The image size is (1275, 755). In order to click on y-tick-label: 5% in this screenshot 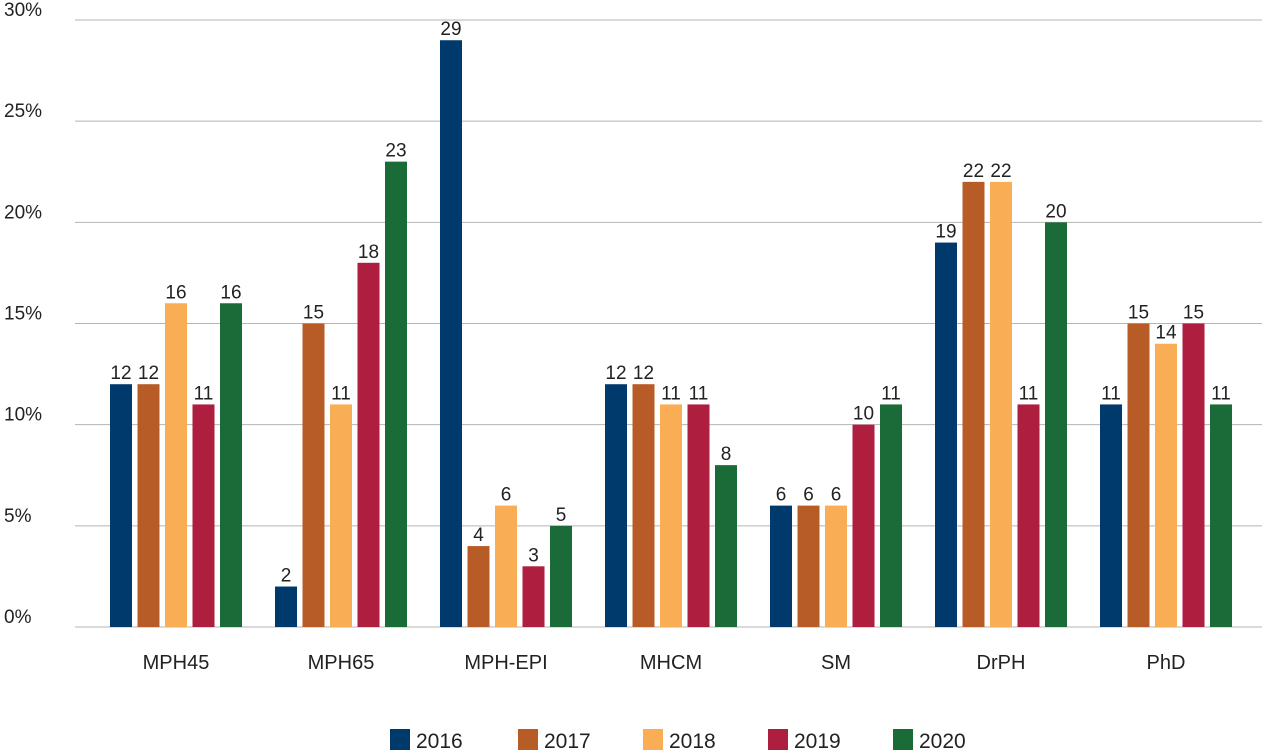, I will do `click(18, 516)`.